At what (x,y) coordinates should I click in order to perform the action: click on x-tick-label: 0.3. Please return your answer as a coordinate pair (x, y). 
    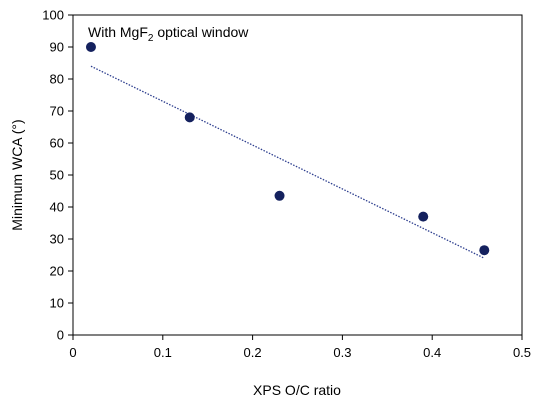
    Looking at the image, I should click on (342, 352).